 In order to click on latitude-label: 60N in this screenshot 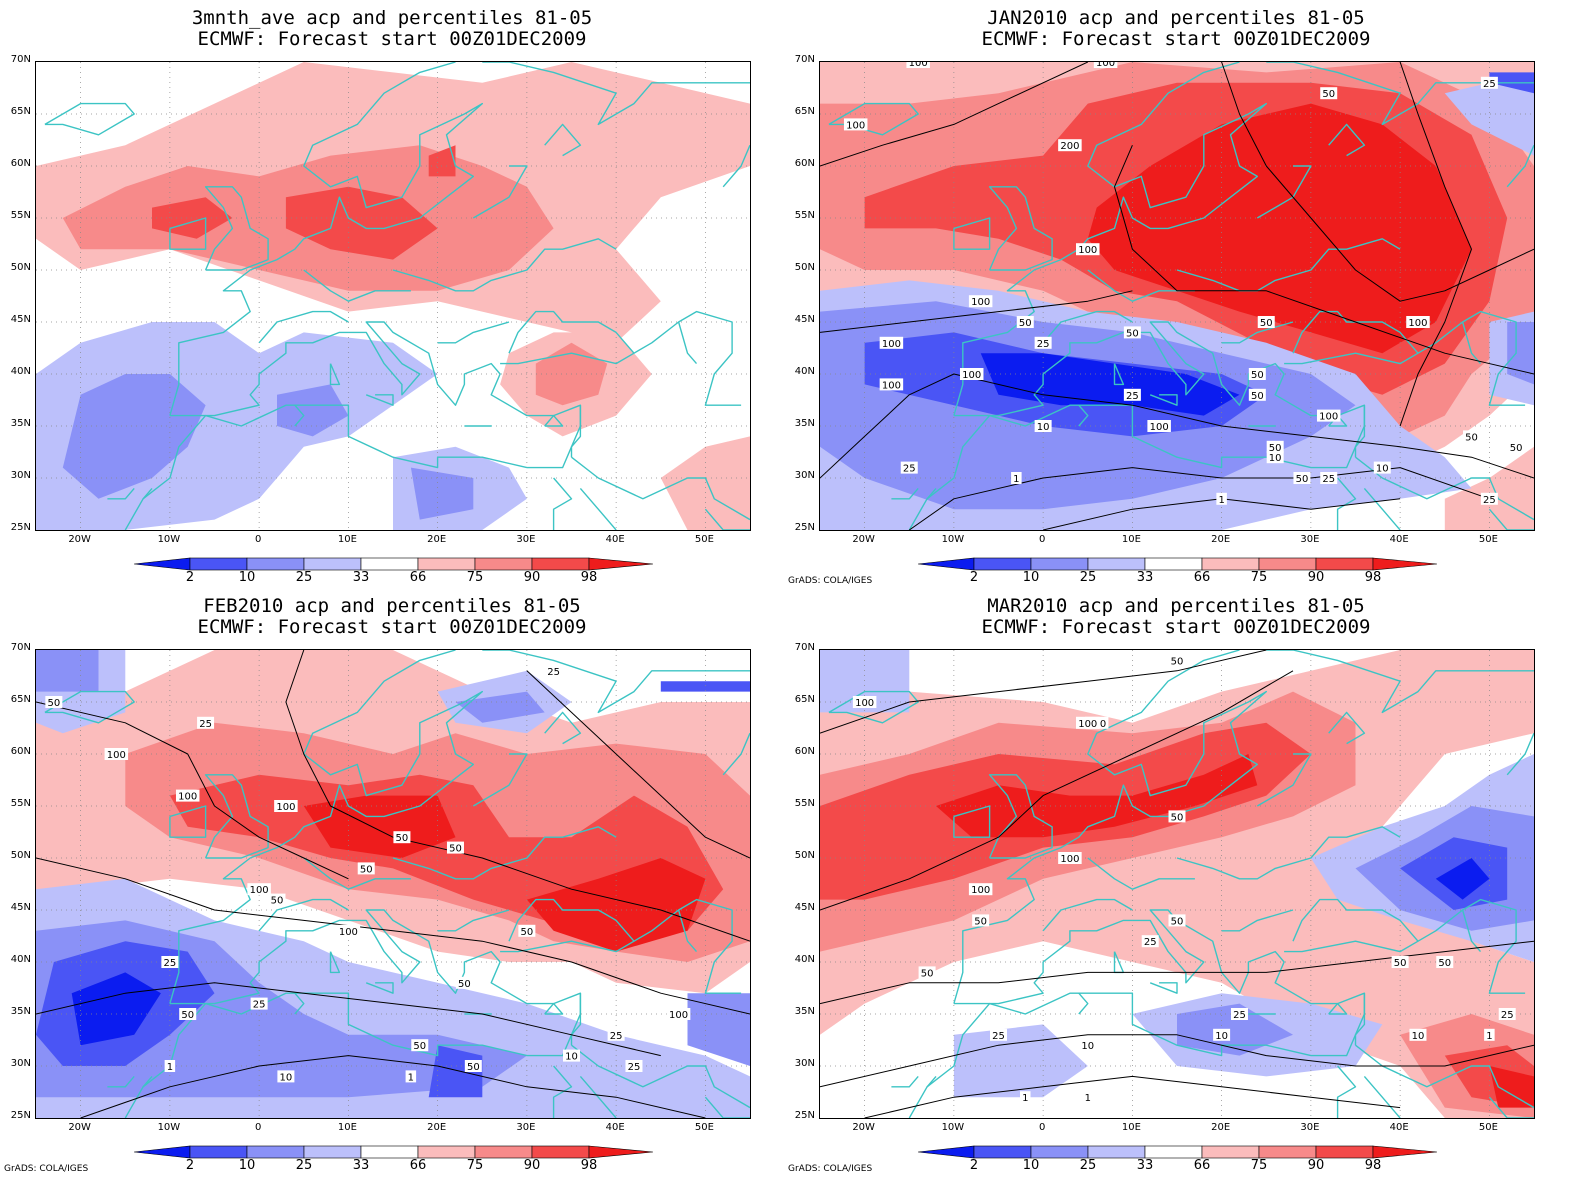, I will do `click(20, 163)`.